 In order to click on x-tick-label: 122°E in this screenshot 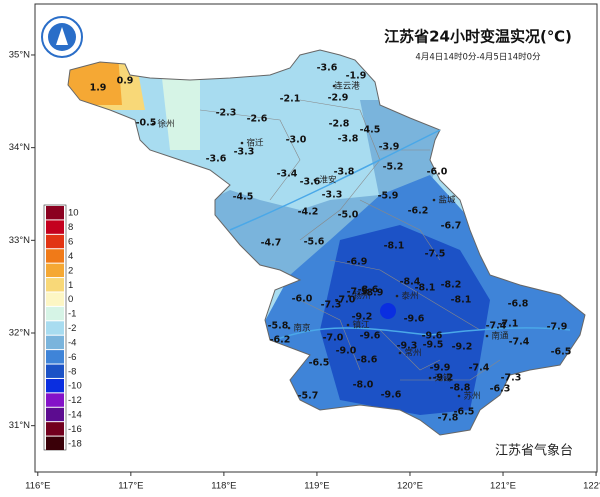, I will do `click(591, 486)`.